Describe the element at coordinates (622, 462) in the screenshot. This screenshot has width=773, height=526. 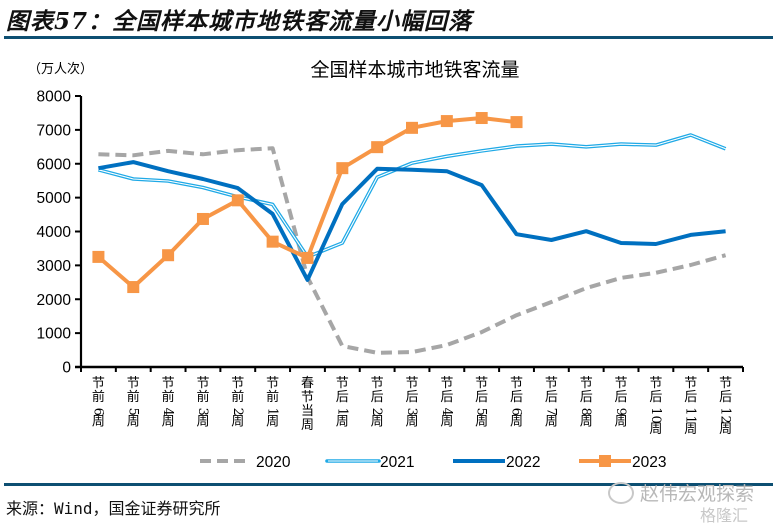
I see `legend-item-2023: 2023` at that location.